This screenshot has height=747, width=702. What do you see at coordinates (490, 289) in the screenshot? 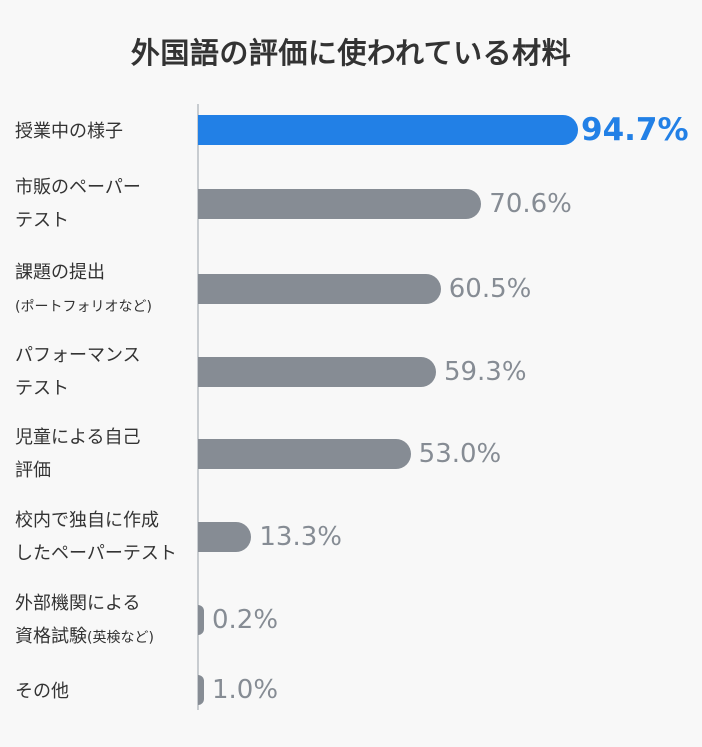
I see `value-label: 60.5%` at bounding box center [490, 289].